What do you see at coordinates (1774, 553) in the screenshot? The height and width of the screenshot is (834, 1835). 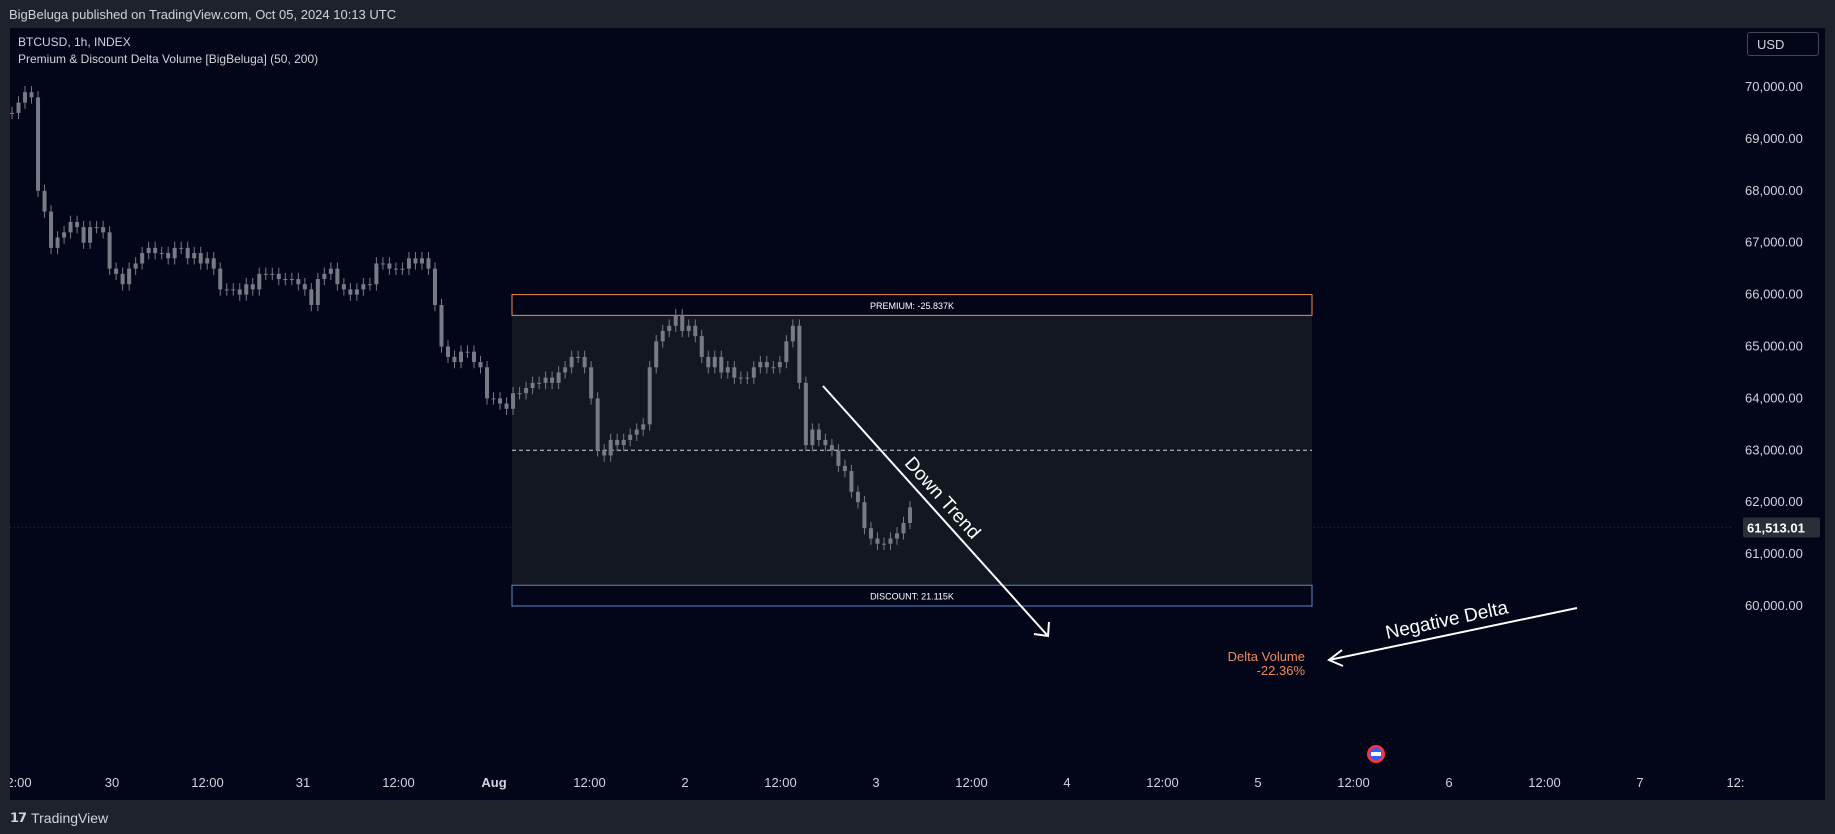 I see `y-tick-label: 61,000.00` at bounding box center [1774, 553].